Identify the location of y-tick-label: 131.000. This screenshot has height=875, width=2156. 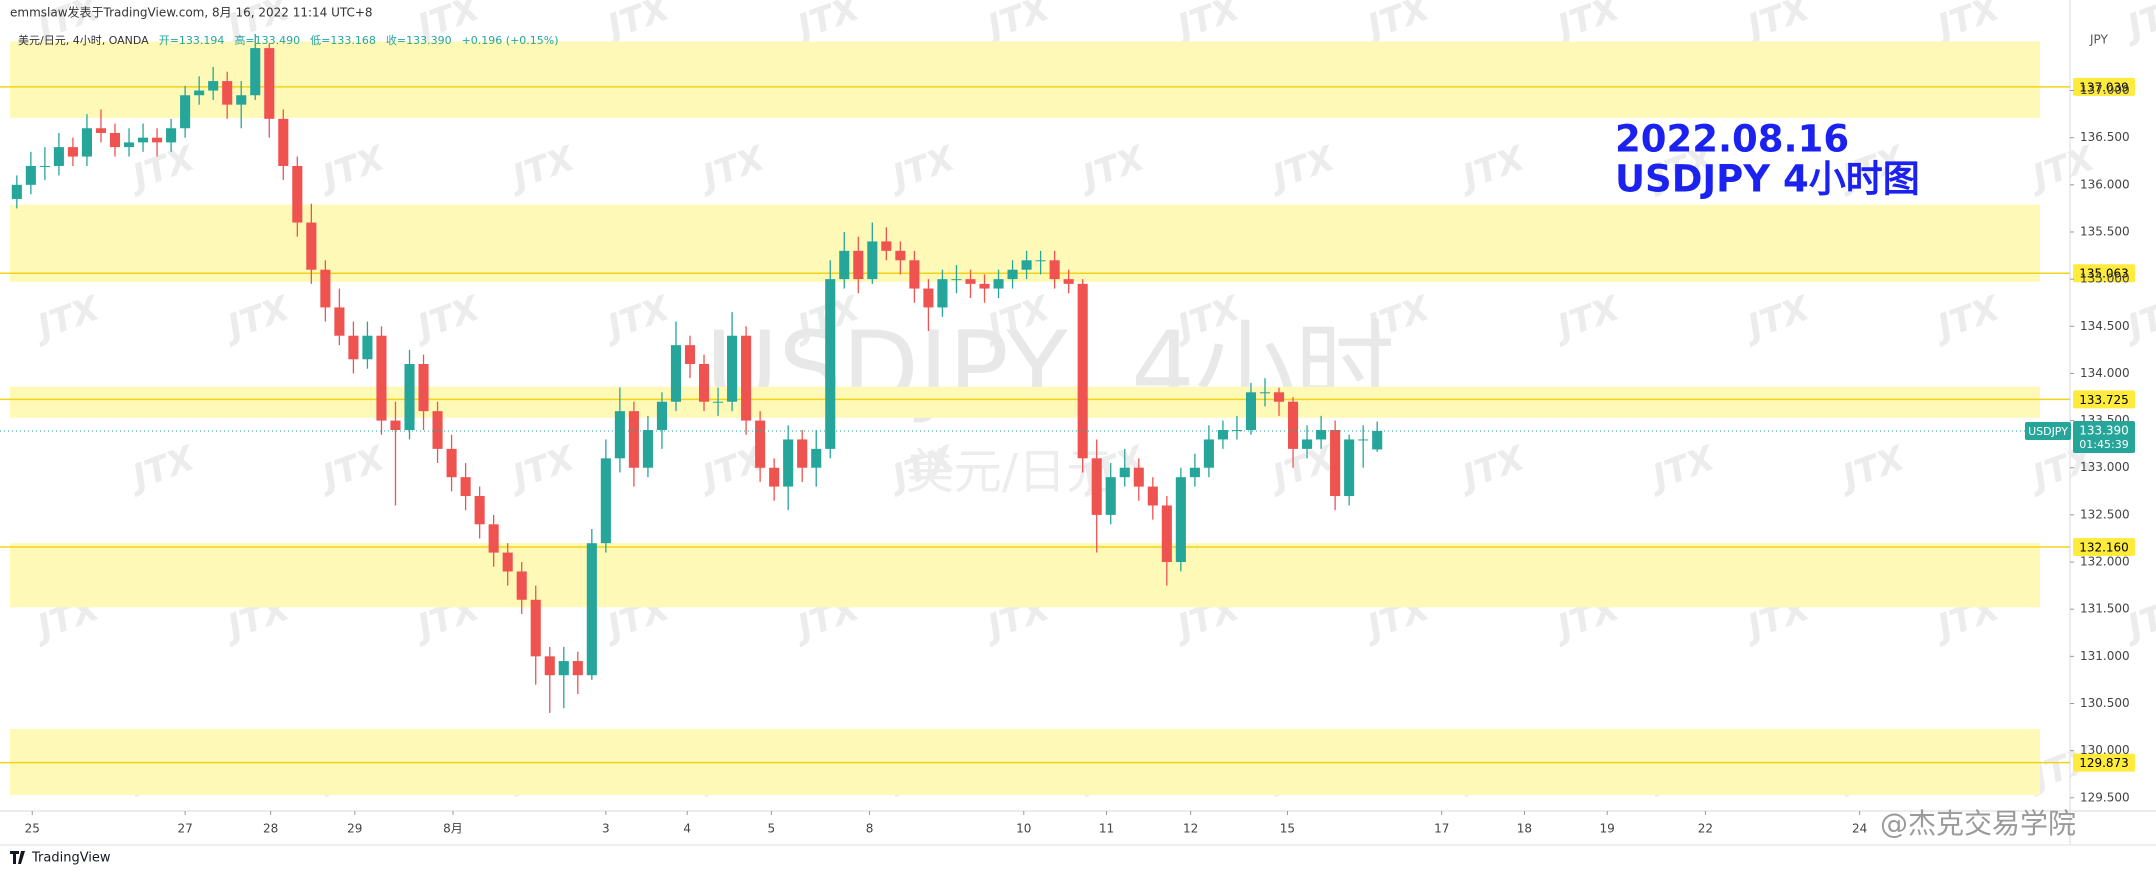
(2105, 656).